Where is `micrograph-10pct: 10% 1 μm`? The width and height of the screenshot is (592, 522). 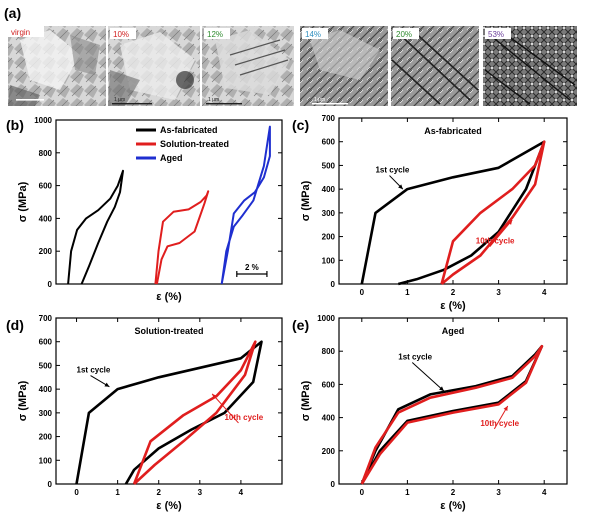
micrograph-10pct: 10% 1 μm is located at coordinates (154, 66).